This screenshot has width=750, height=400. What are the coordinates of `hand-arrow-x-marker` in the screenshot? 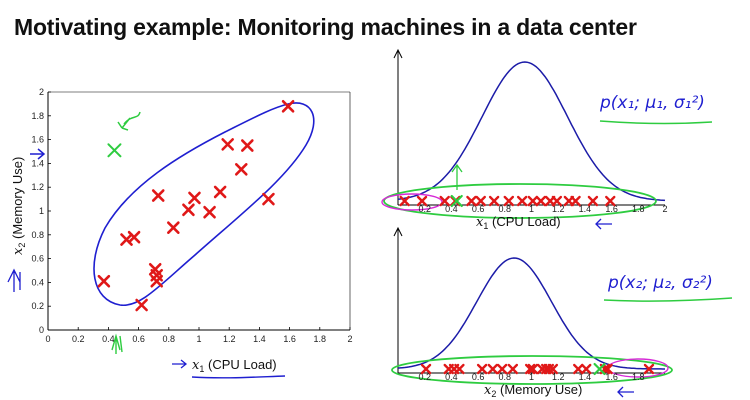 It's located at (117, 343).